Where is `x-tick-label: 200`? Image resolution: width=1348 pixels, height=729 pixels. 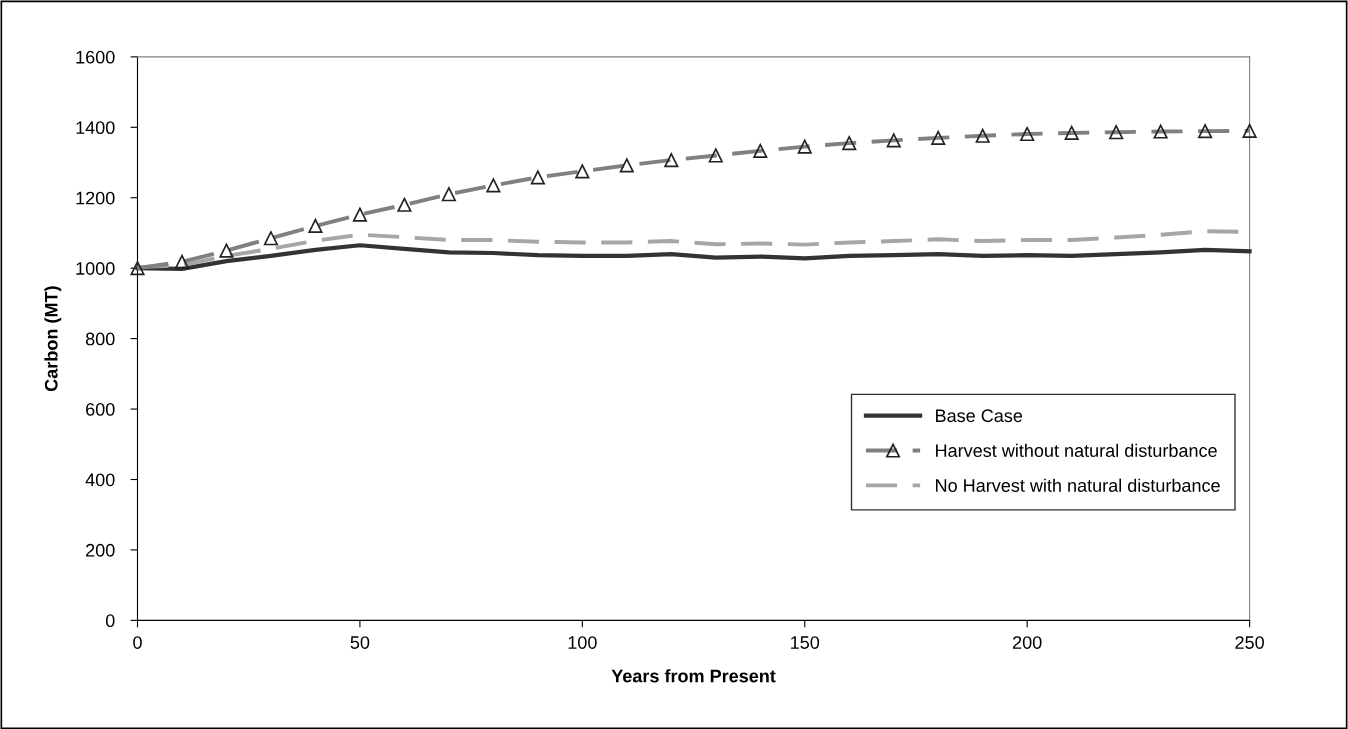
x-tick-label: 200 is located at coordinates (1027, 642).